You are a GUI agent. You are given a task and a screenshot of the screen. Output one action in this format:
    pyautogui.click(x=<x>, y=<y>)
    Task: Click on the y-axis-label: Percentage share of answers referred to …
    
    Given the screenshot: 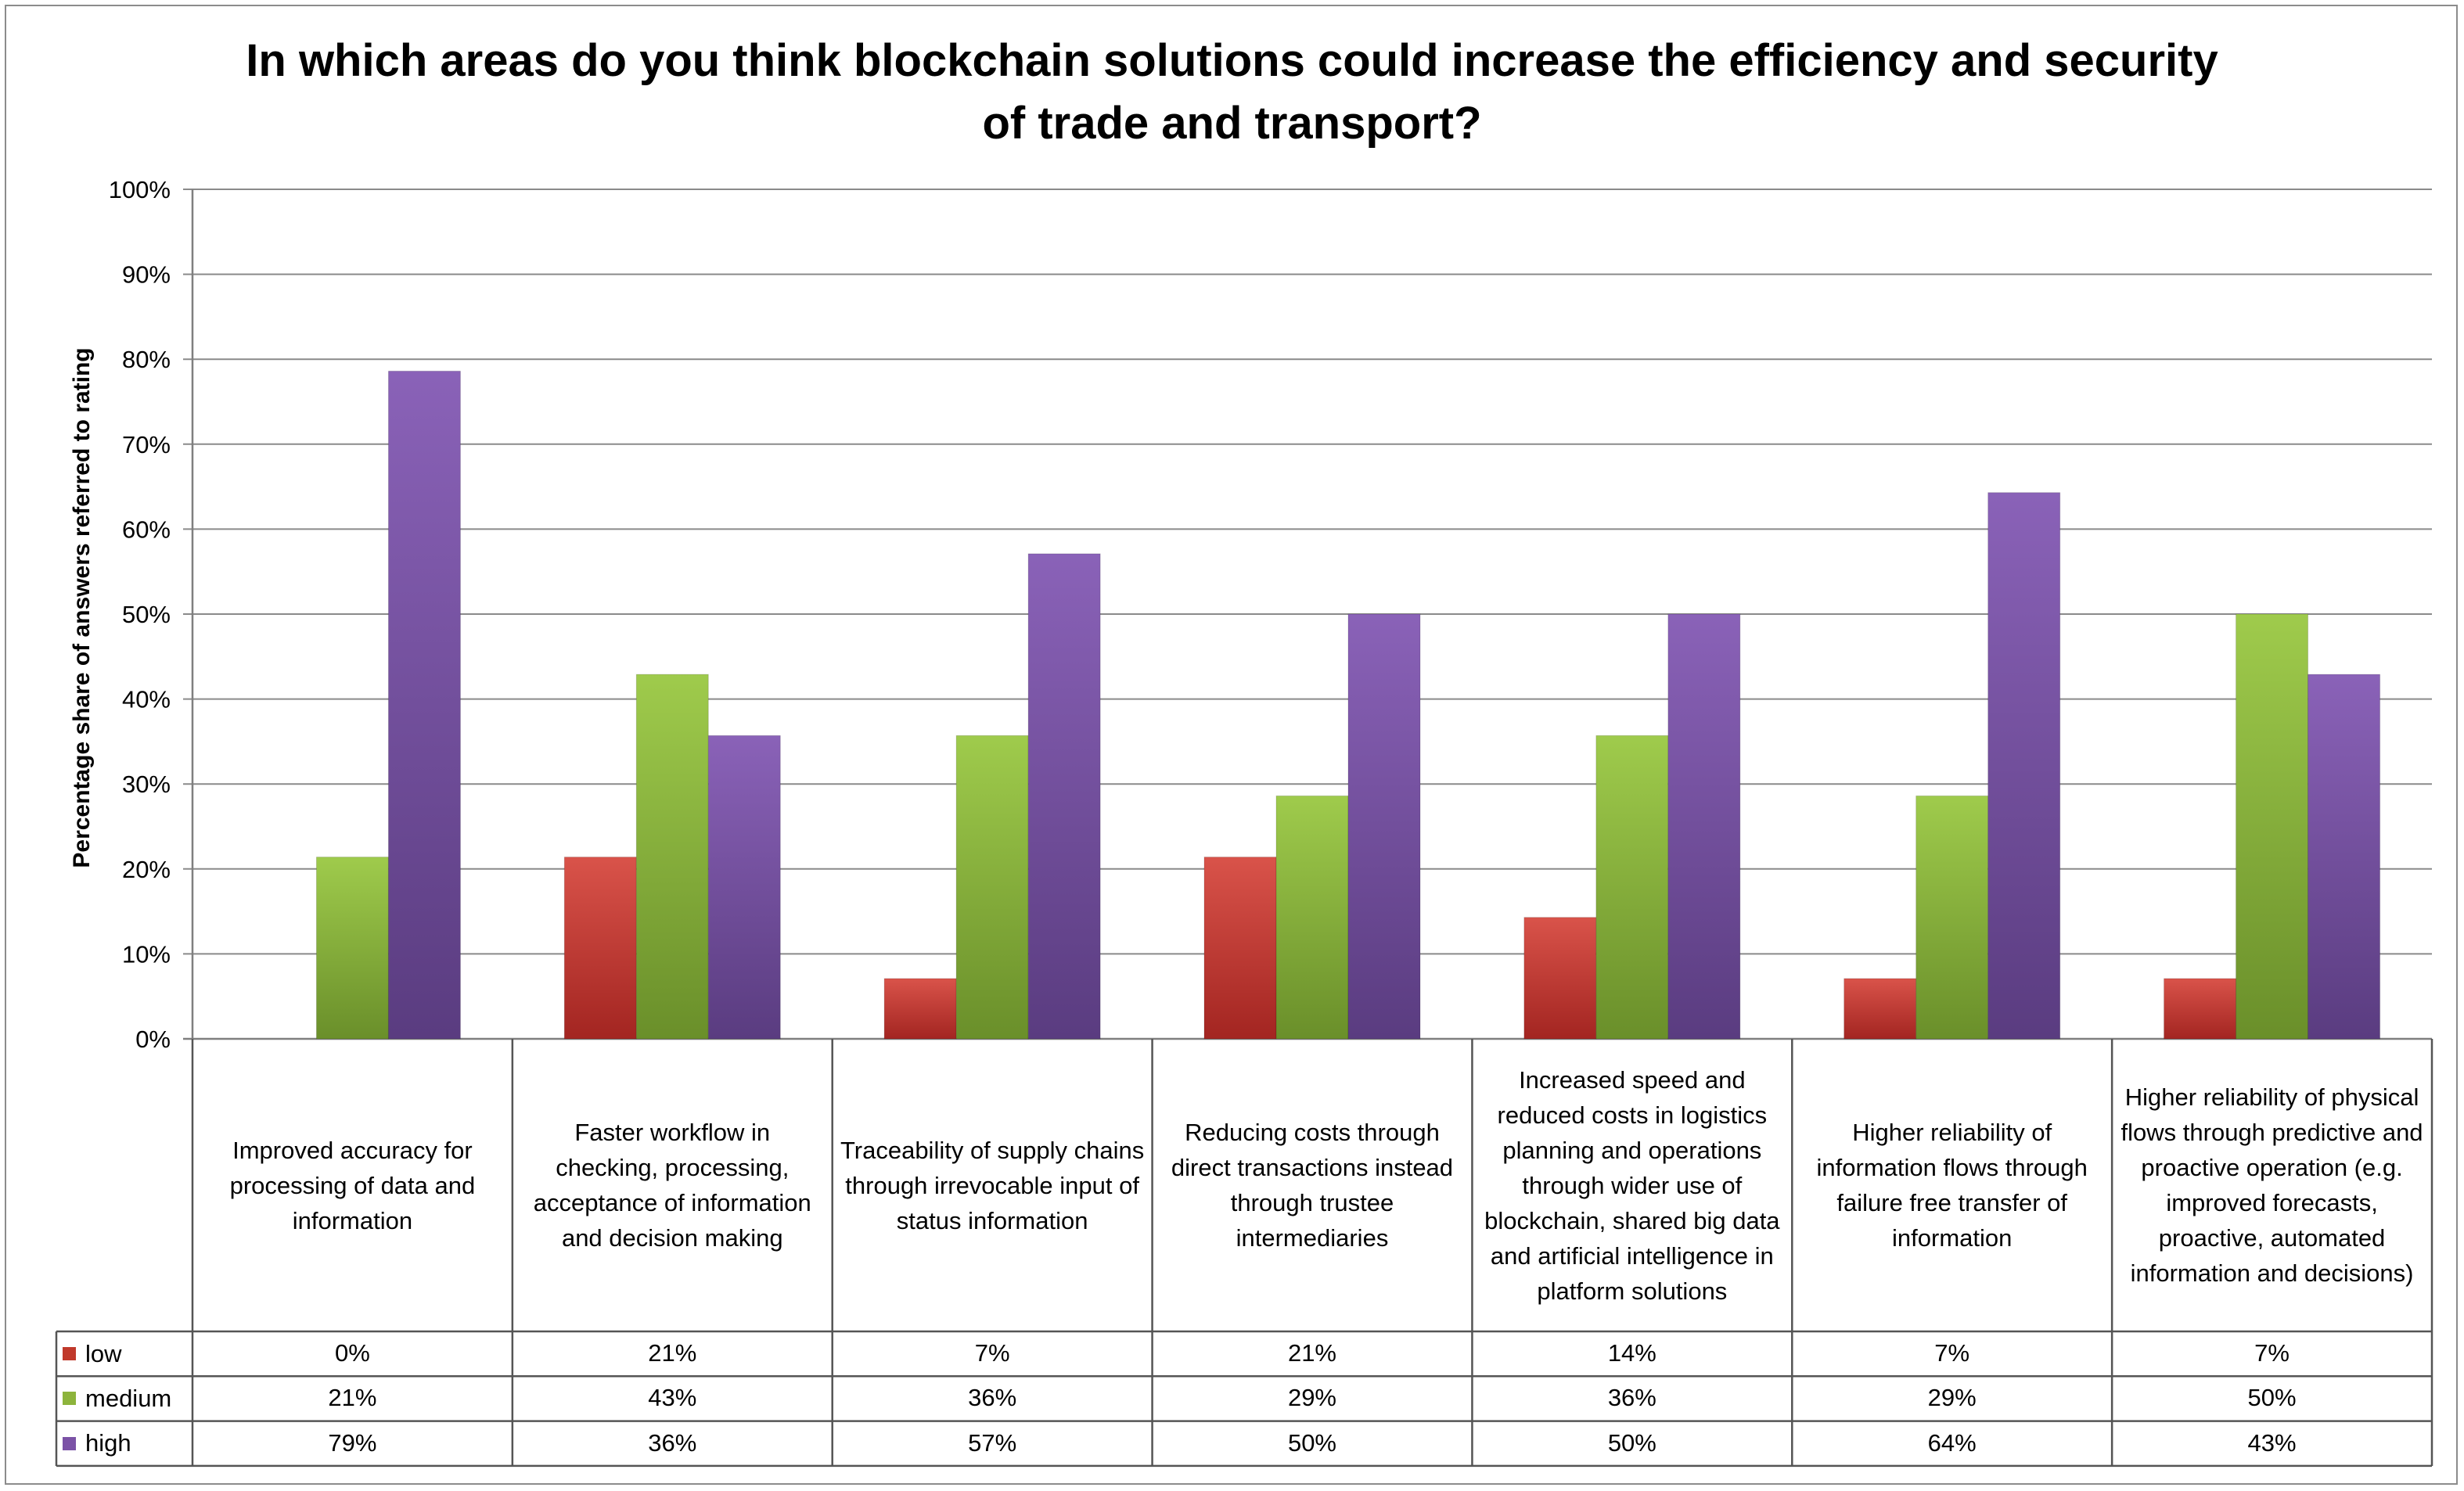 What is the action you would take?
    pyautogui.click(x=82, y=608)
    